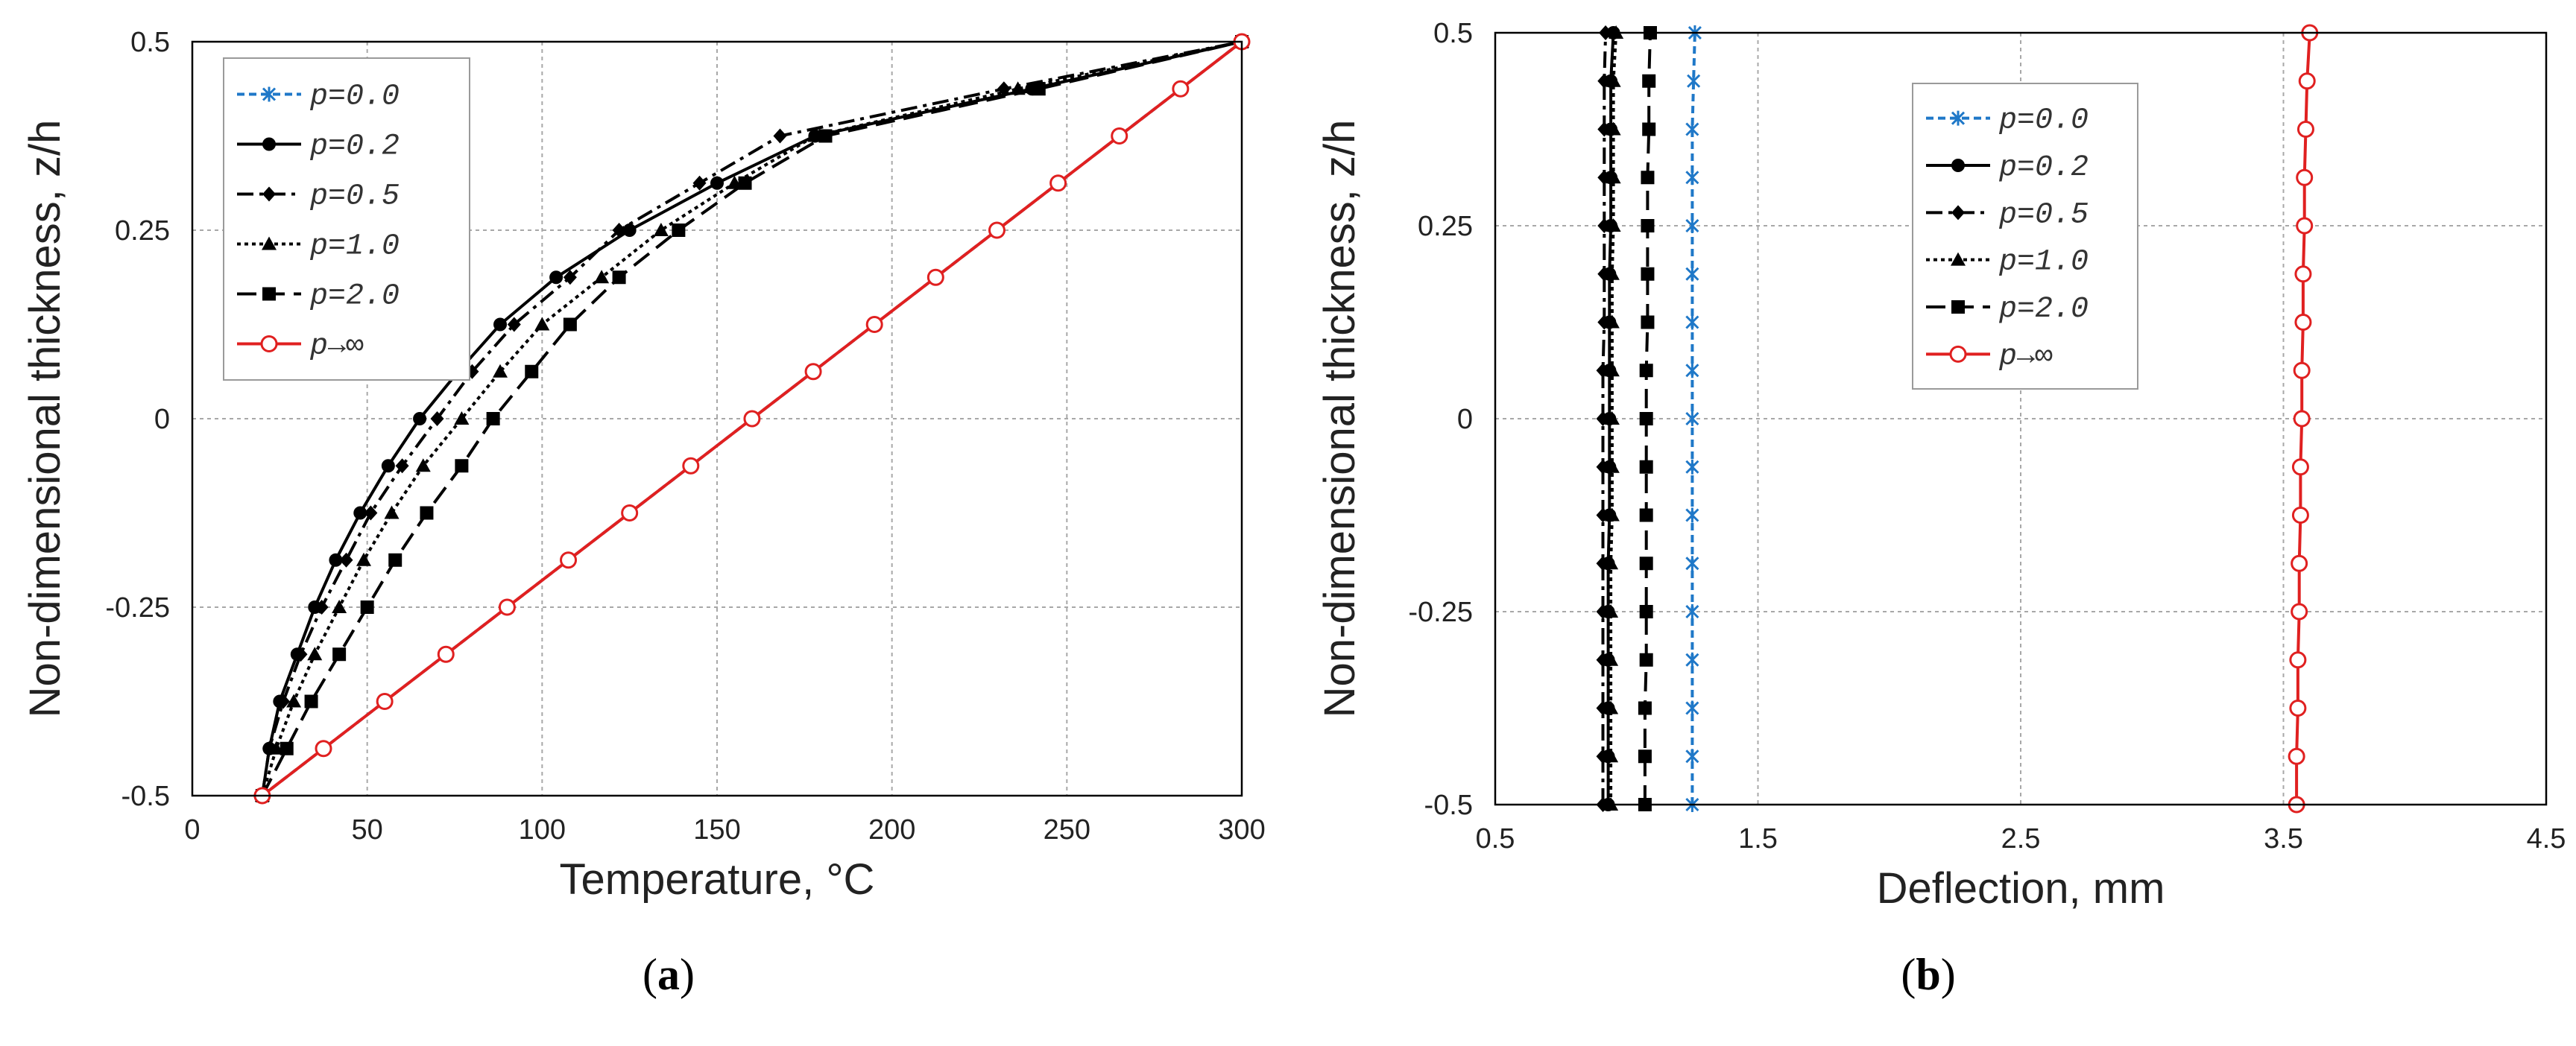  Describe the element at coordinates (192, 830) in the screenshot. I see `x-tick-label: 0` at that location.